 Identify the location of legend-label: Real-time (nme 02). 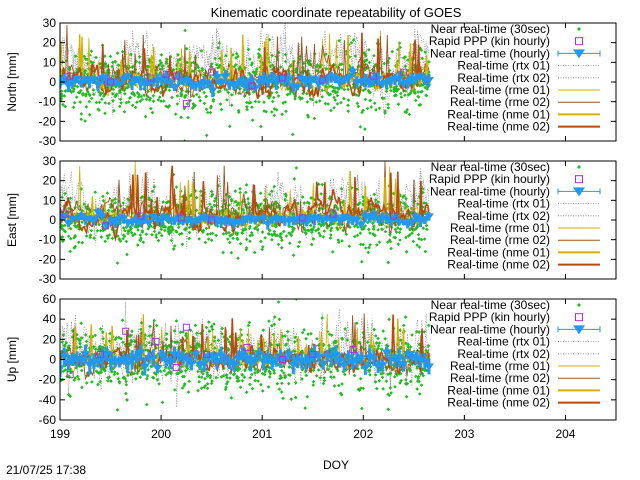
(498, 403).